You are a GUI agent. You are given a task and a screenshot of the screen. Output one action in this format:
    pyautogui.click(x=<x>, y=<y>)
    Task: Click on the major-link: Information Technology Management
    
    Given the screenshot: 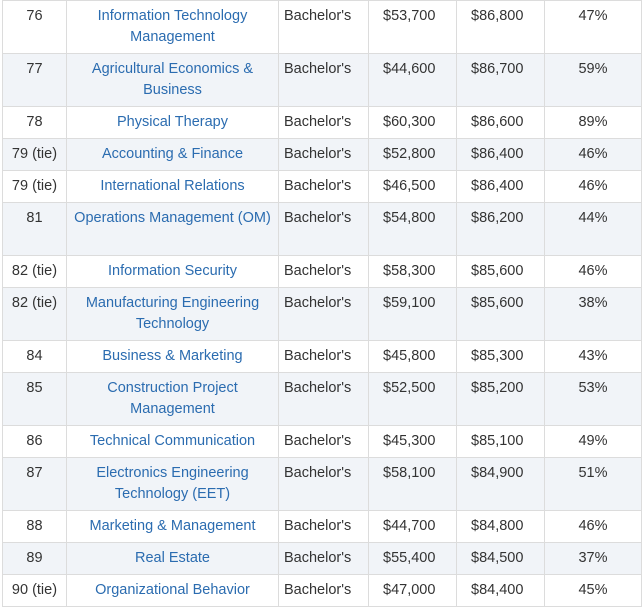 What is the action you would take?
    pyautogui.click(x=172, y=27)
    